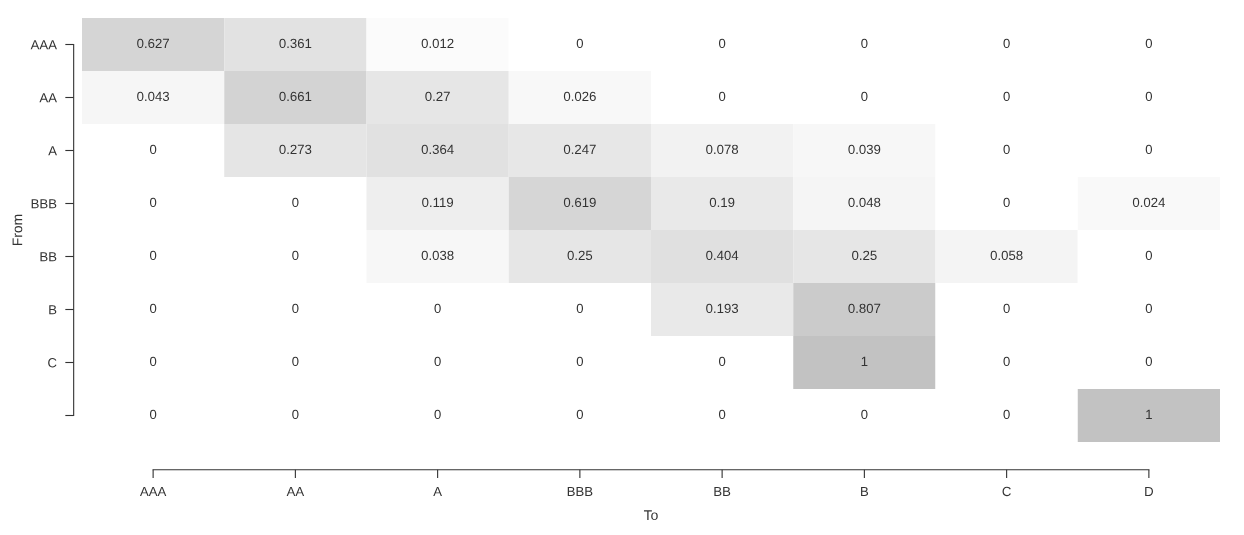 The image size is (1244, 535). I want to click on data-label: 0.078, so click(722, 149).